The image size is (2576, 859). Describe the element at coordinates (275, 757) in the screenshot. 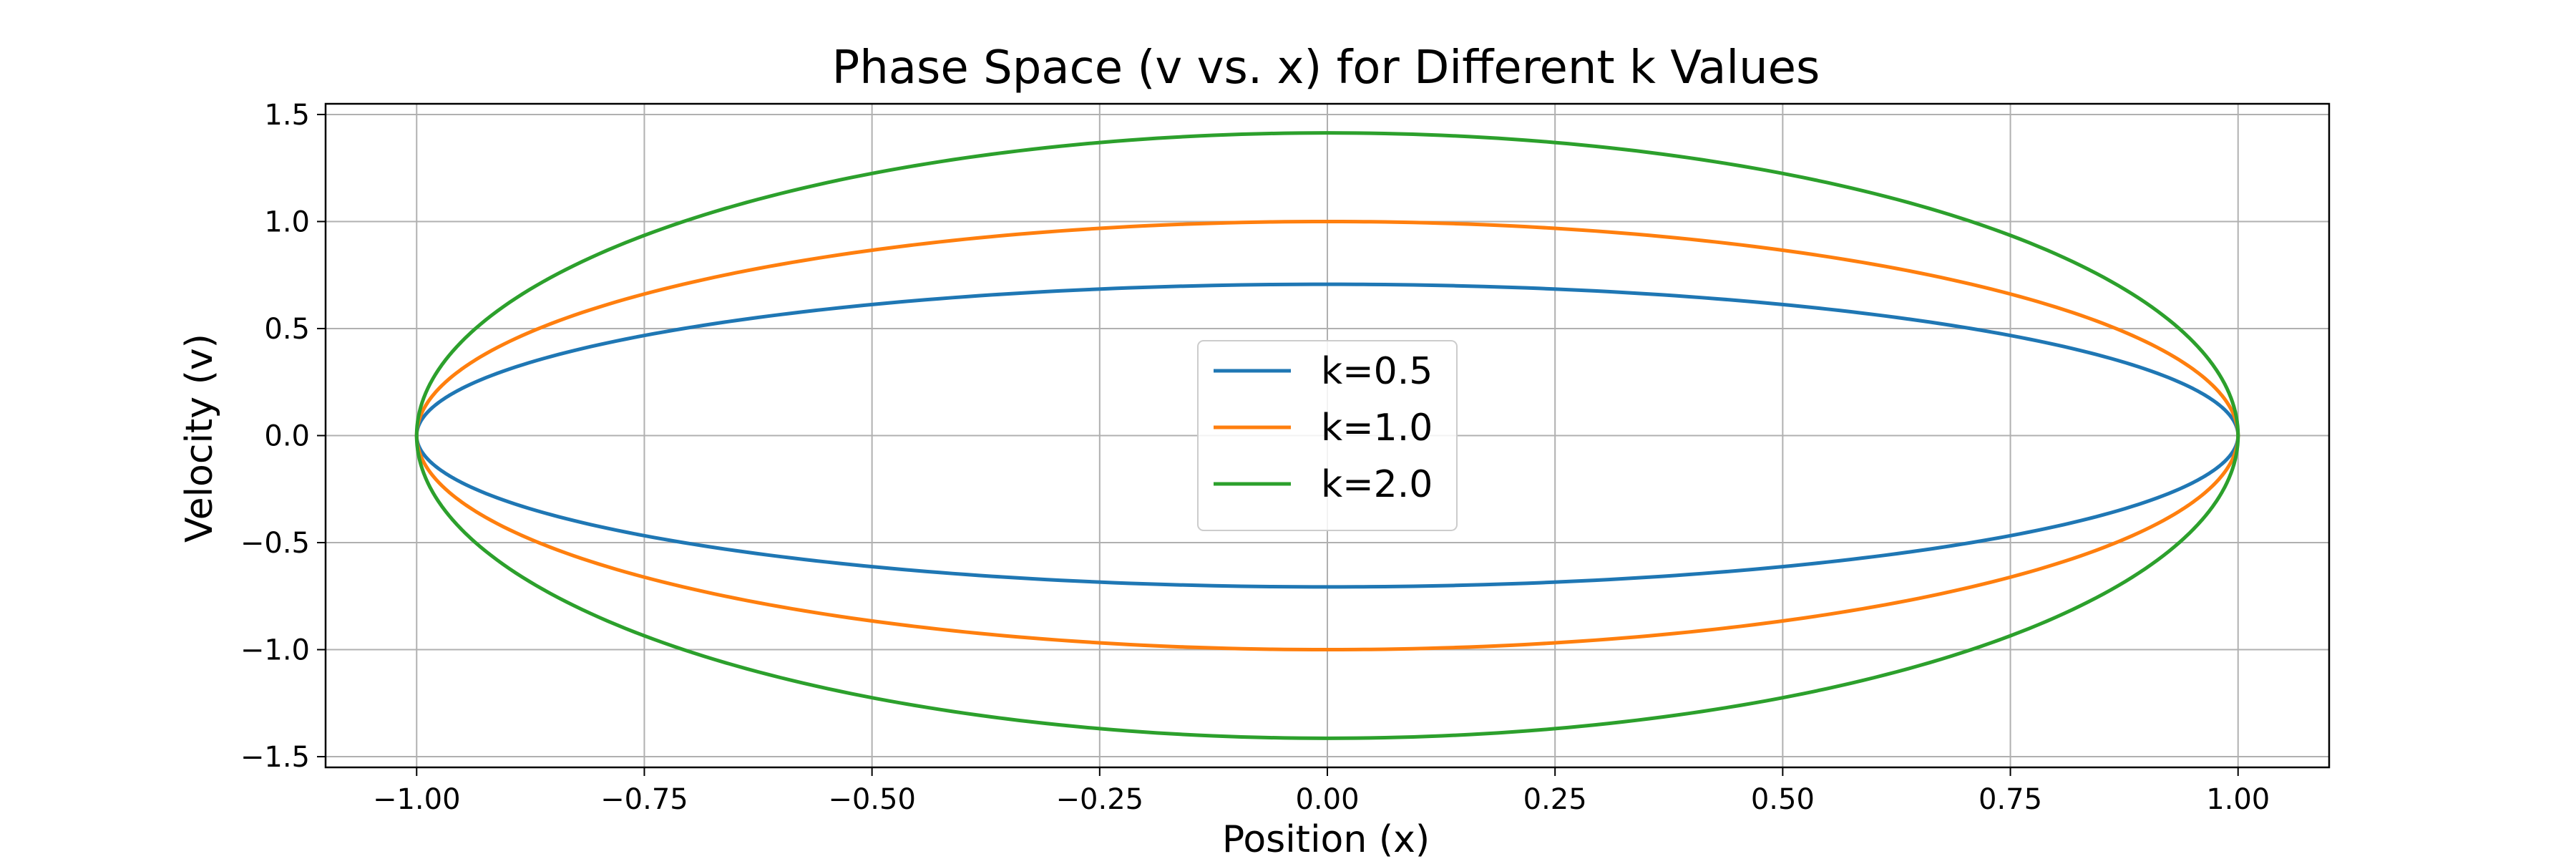

I see `y-tick-label: −1.5` at that location.